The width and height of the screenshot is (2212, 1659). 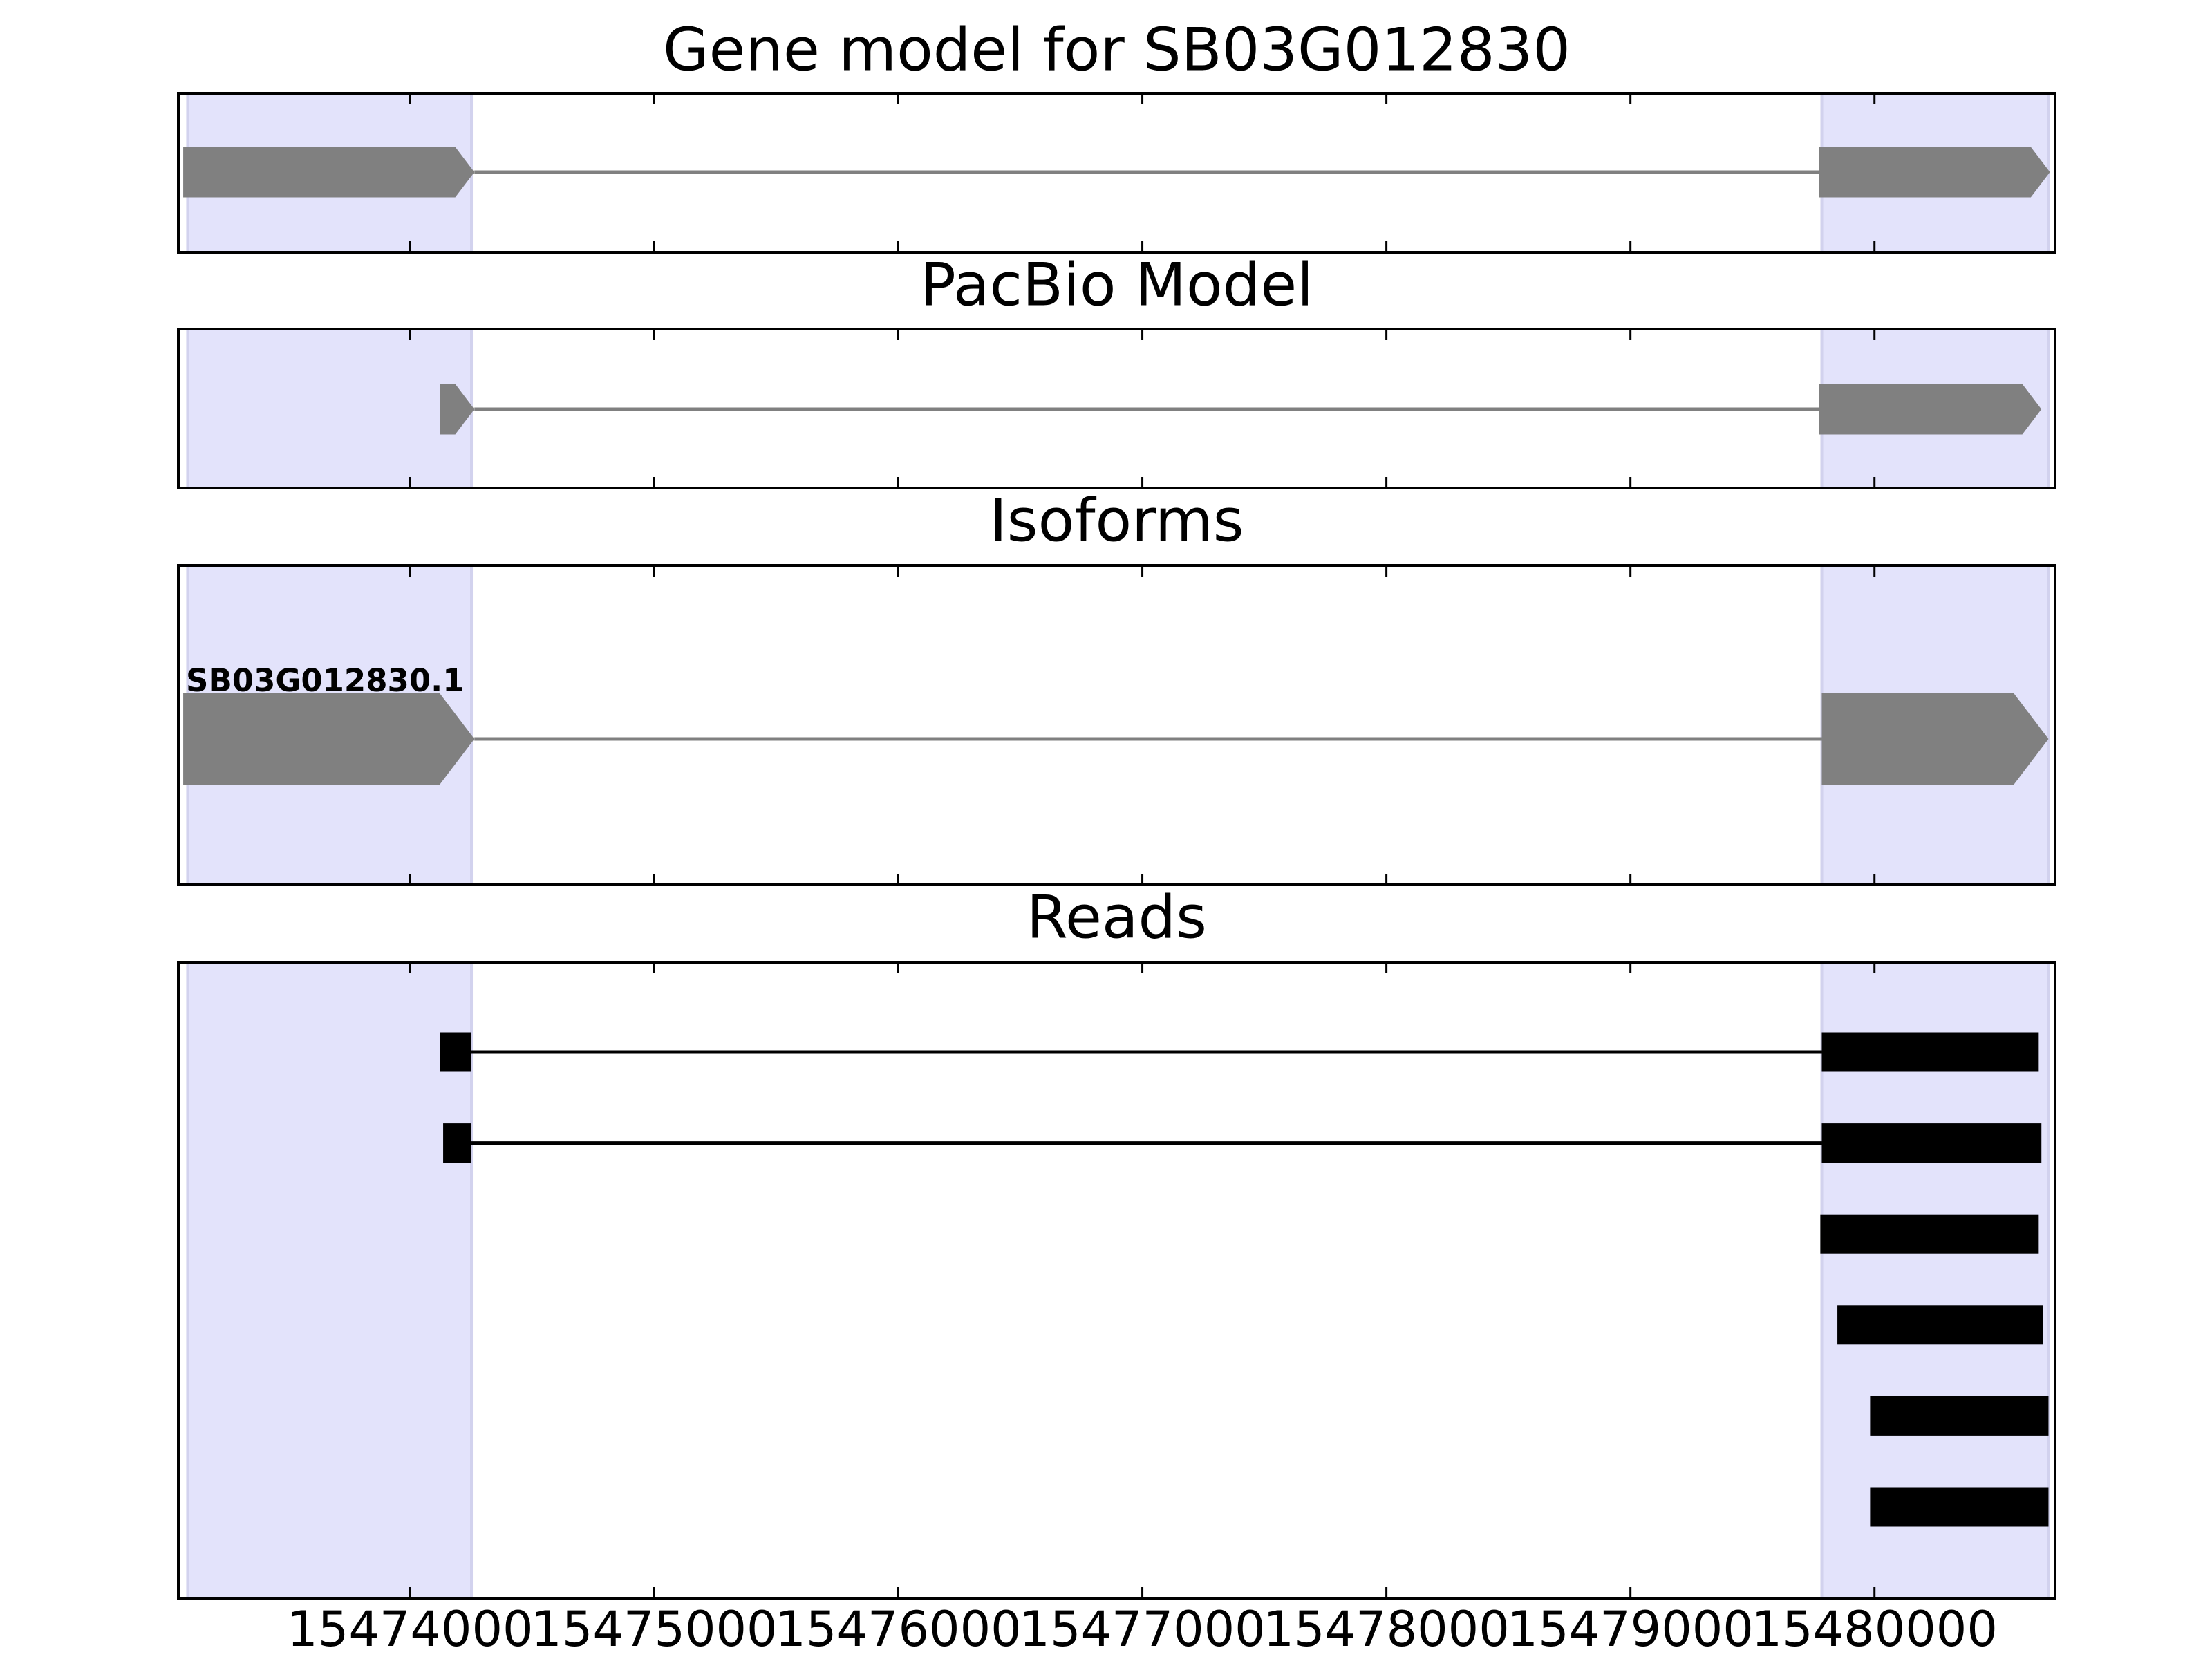 I want to click on x-tick-label: 15476000, so click(x=898, y=1629).